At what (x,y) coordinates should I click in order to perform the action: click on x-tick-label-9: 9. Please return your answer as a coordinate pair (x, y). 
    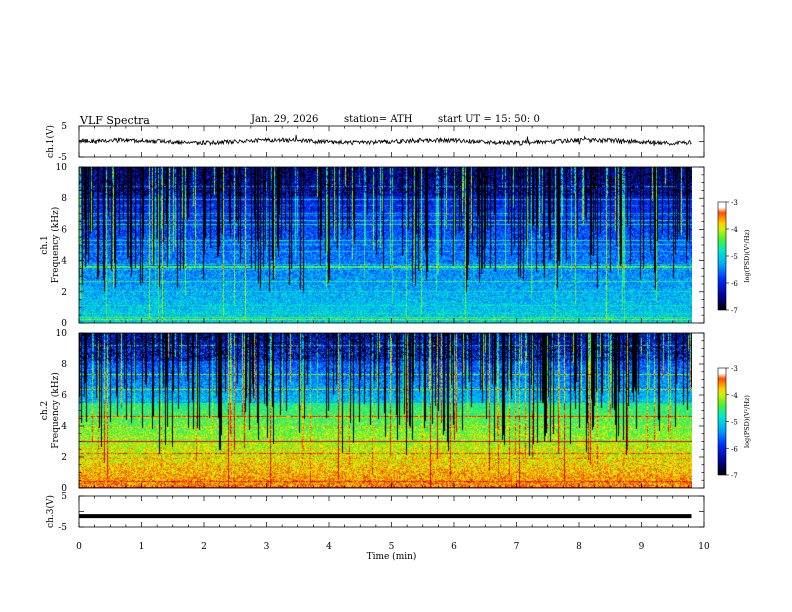
    Looking at the image, I should click on (642, 547).